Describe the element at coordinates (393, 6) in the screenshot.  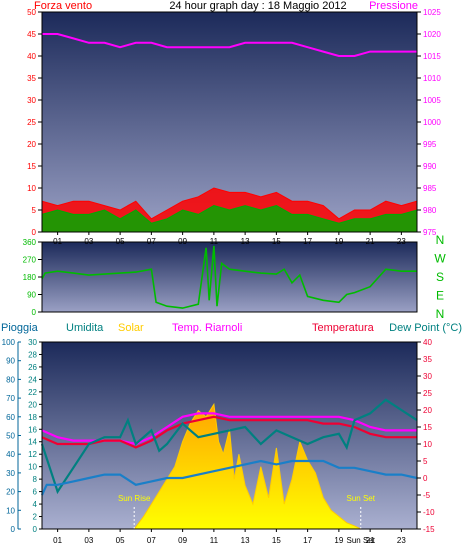
I see `pressure-axis-label: Pressione` at that location.